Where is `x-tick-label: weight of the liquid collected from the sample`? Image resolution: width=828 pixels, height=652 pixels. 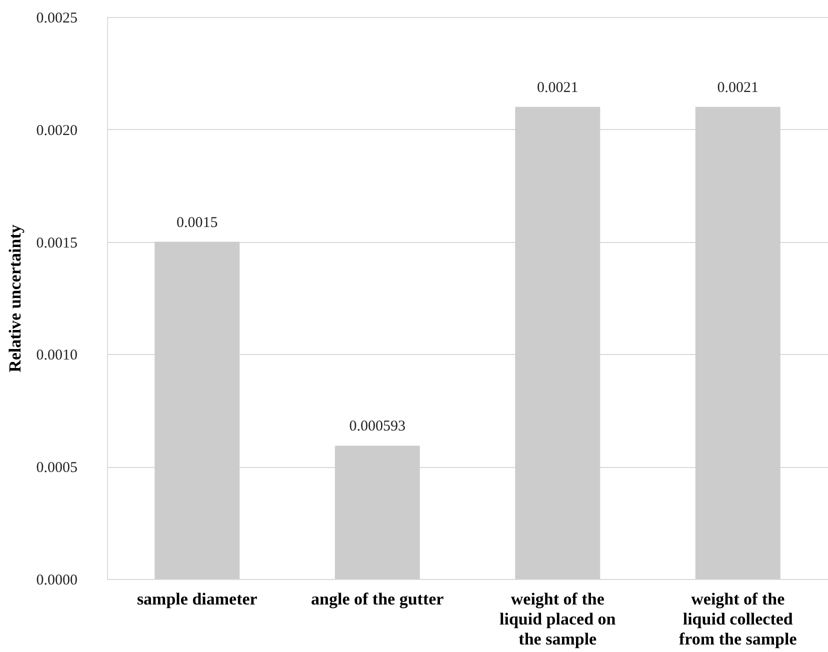 x-tick-label: weight of the liquid collected from the sample is located at coordinates (738, 619).